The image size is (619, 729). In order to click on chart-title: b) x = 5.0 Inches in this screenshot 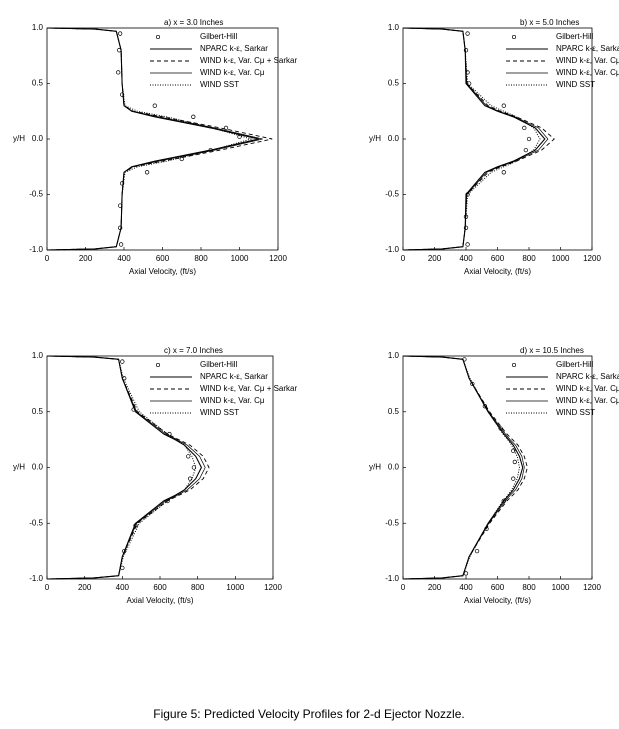, I will do `click(549, 22)`.